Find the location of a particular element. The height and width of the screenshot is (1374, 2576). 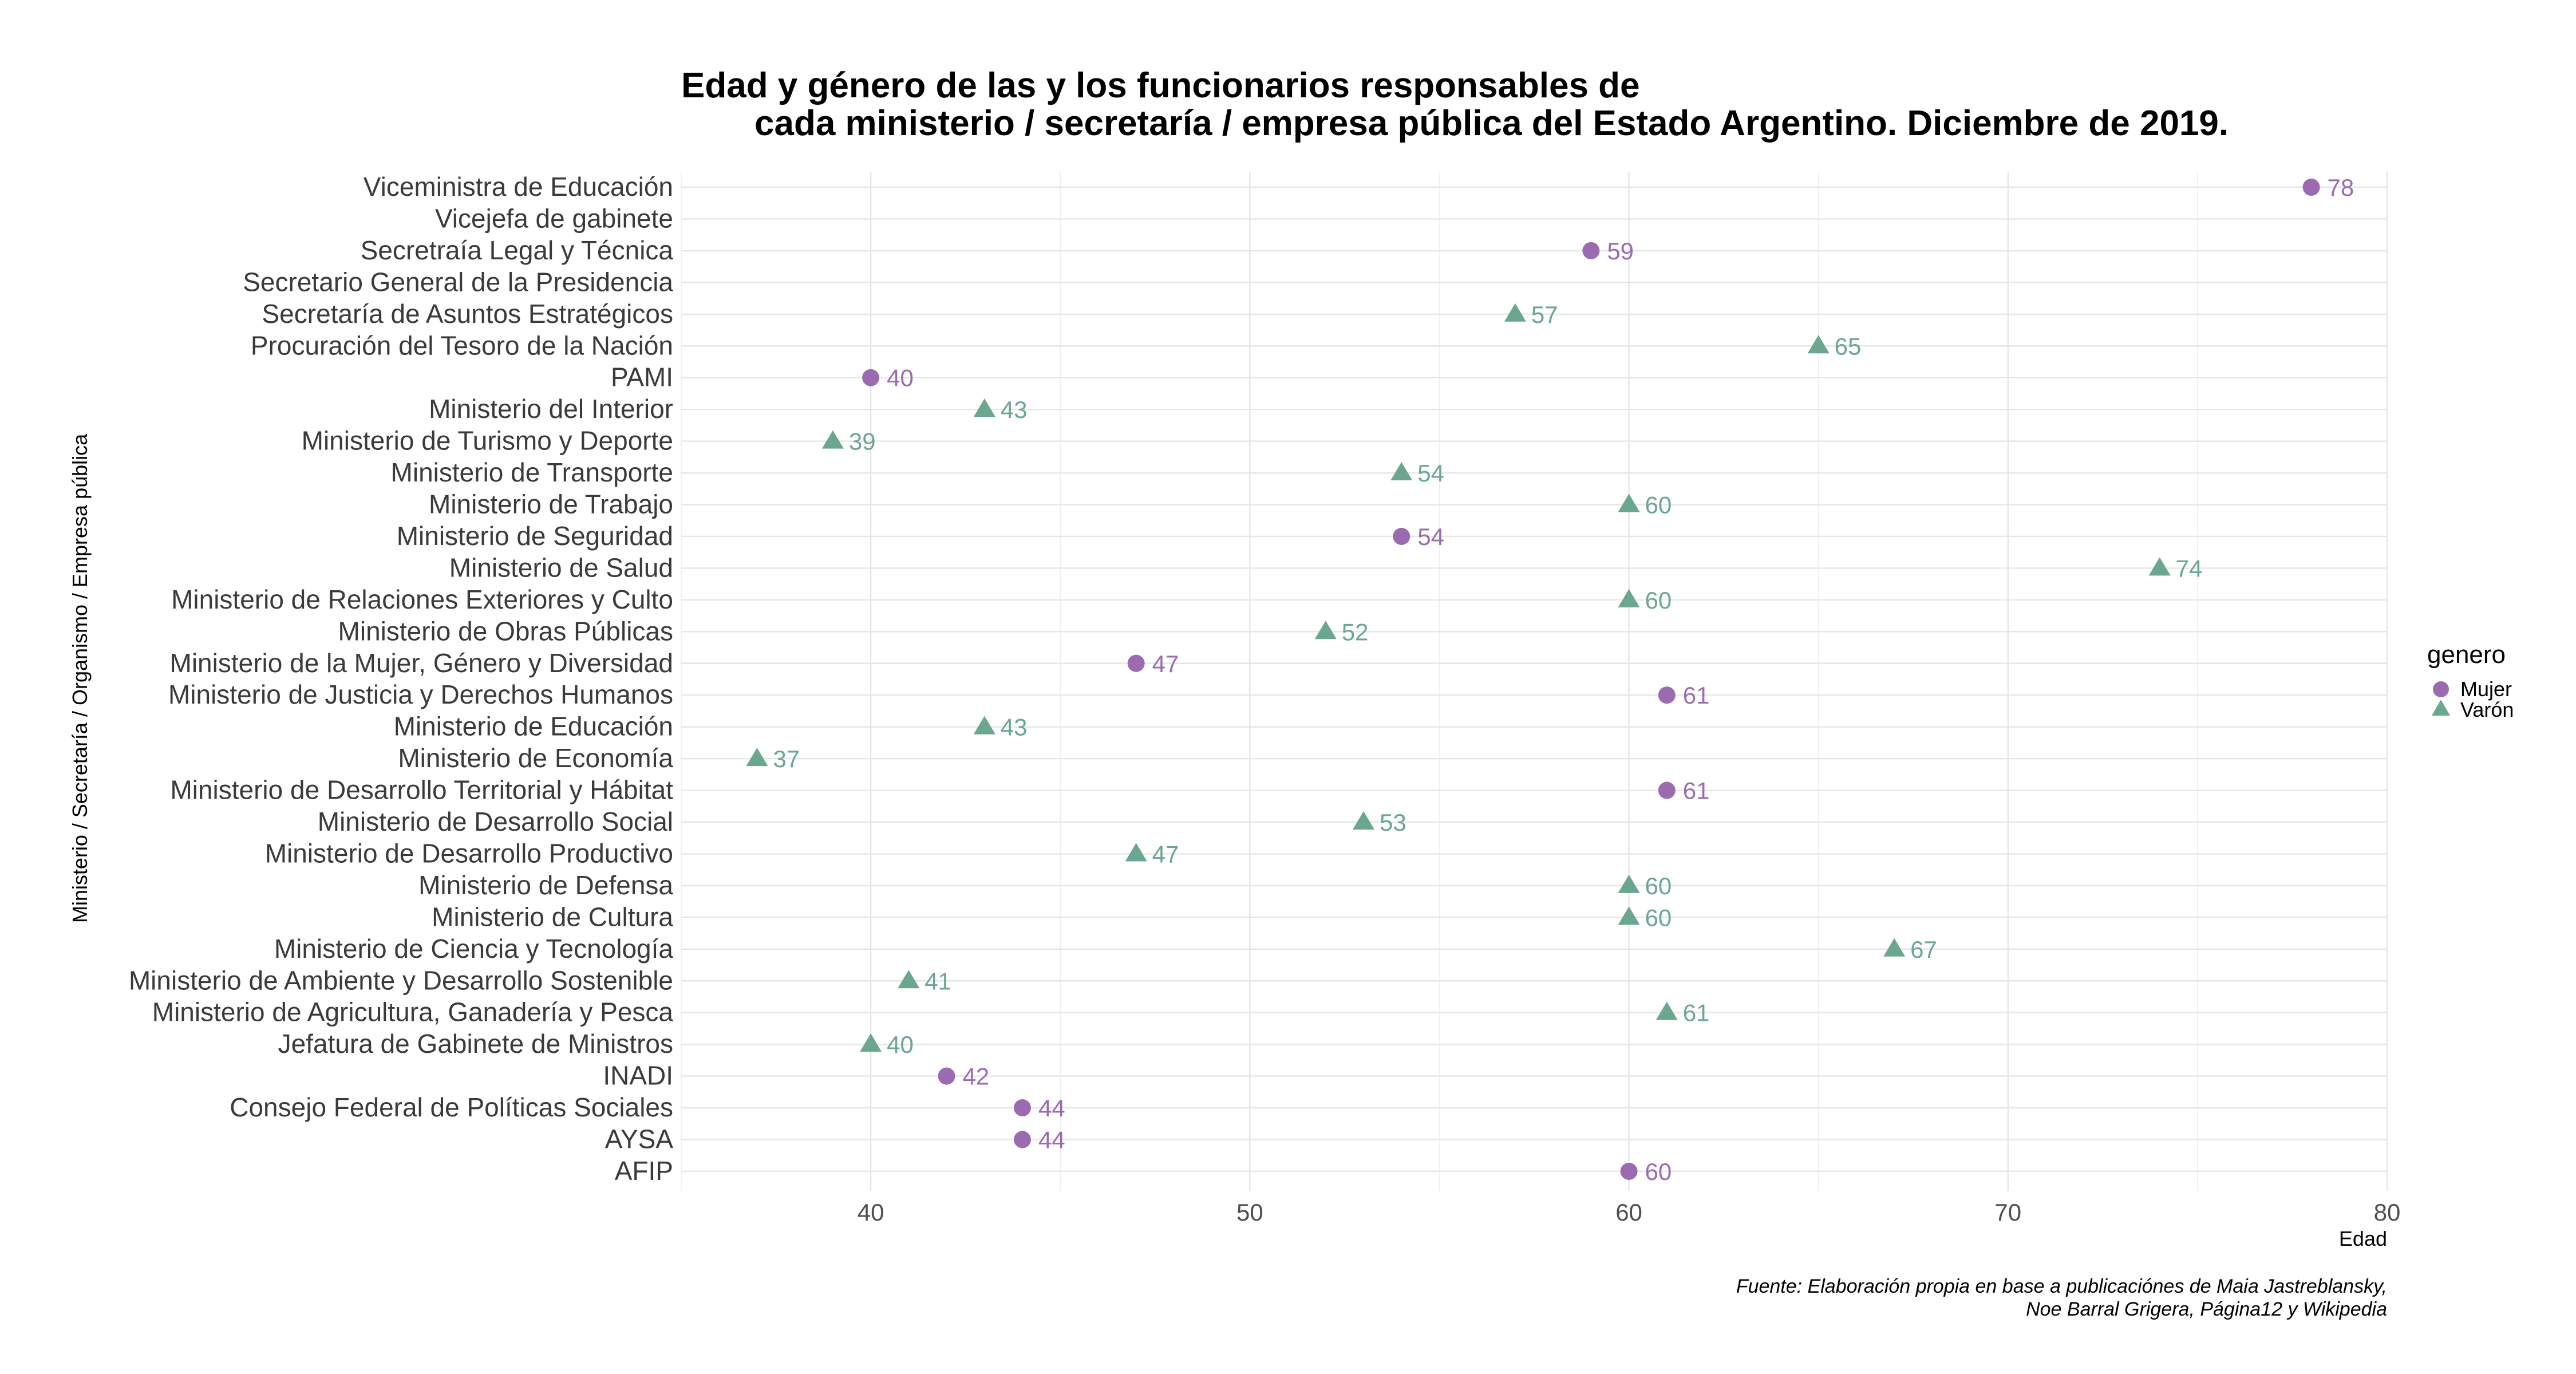

data-label: 41 is located at coordinates (937, 981).